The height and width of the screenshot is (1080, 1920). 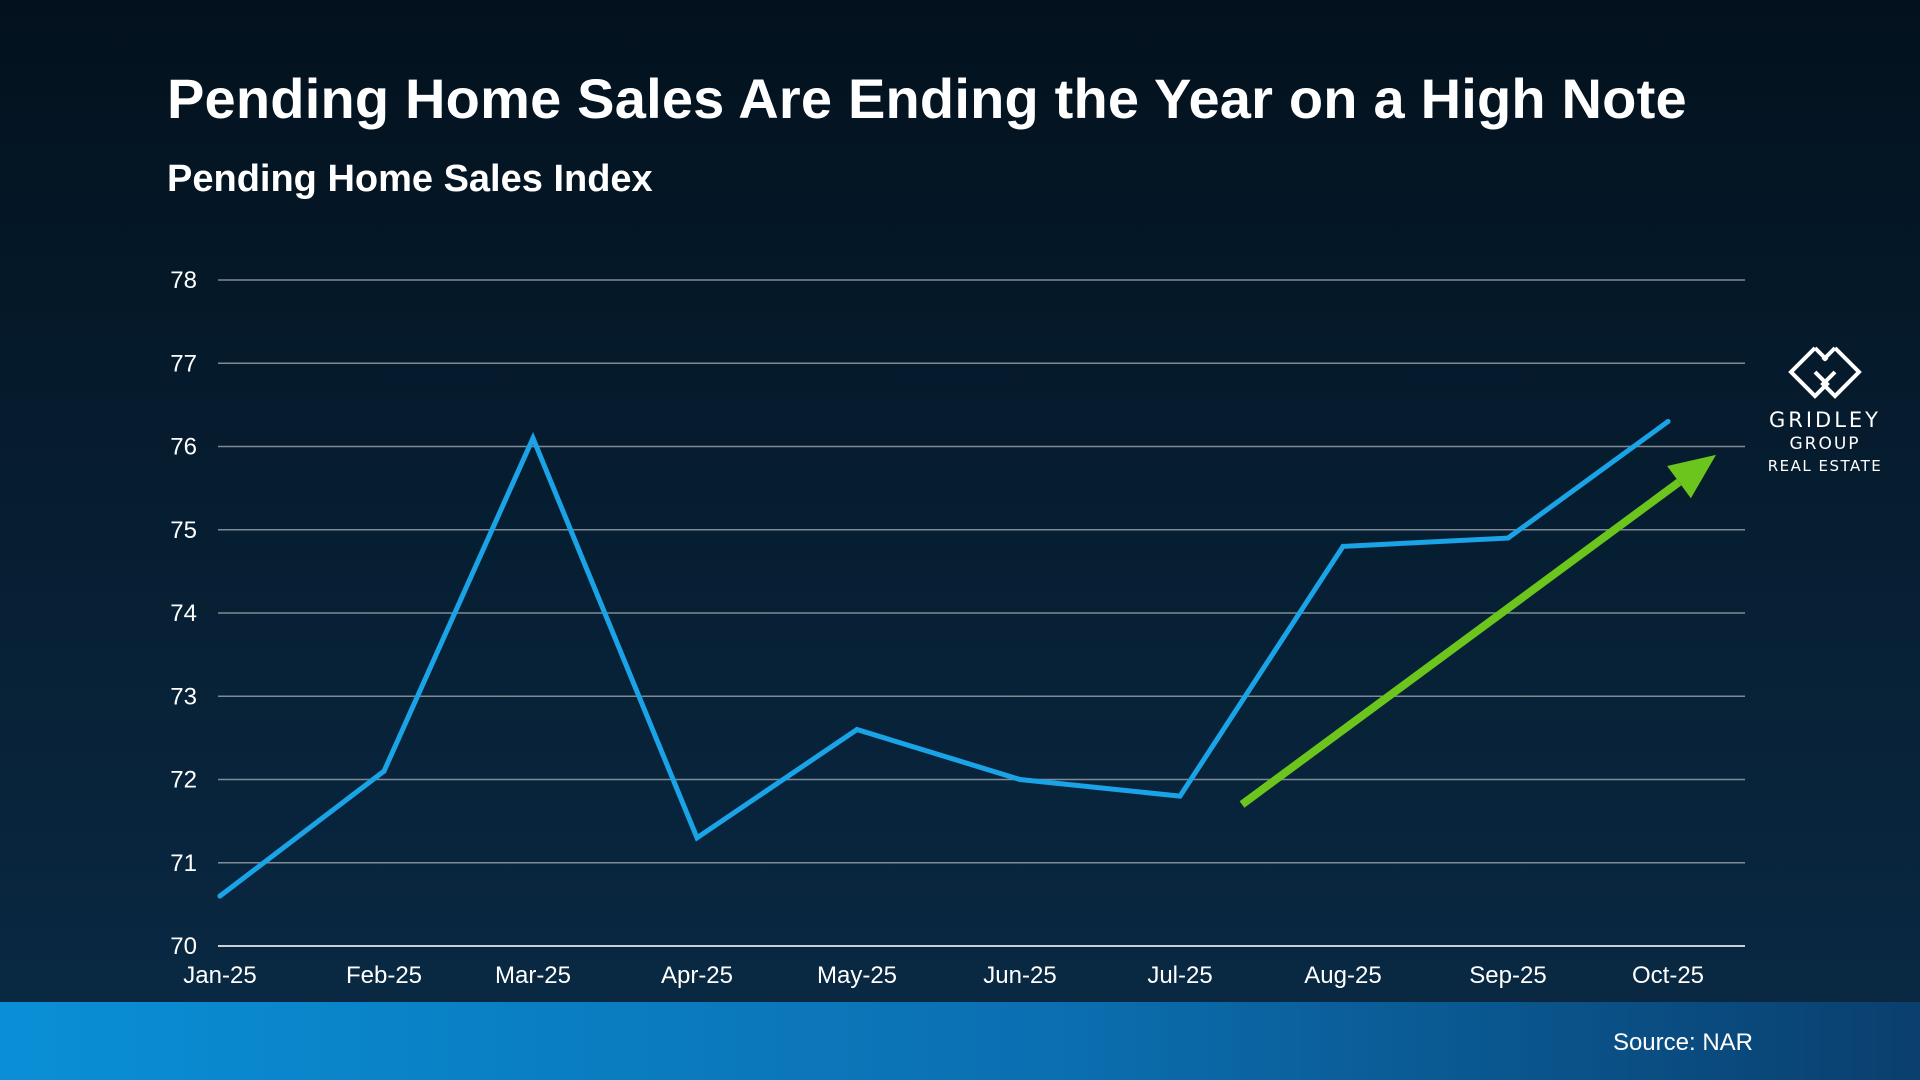 I want to click on y-tick-label: 70, so click(x=183, y=946).